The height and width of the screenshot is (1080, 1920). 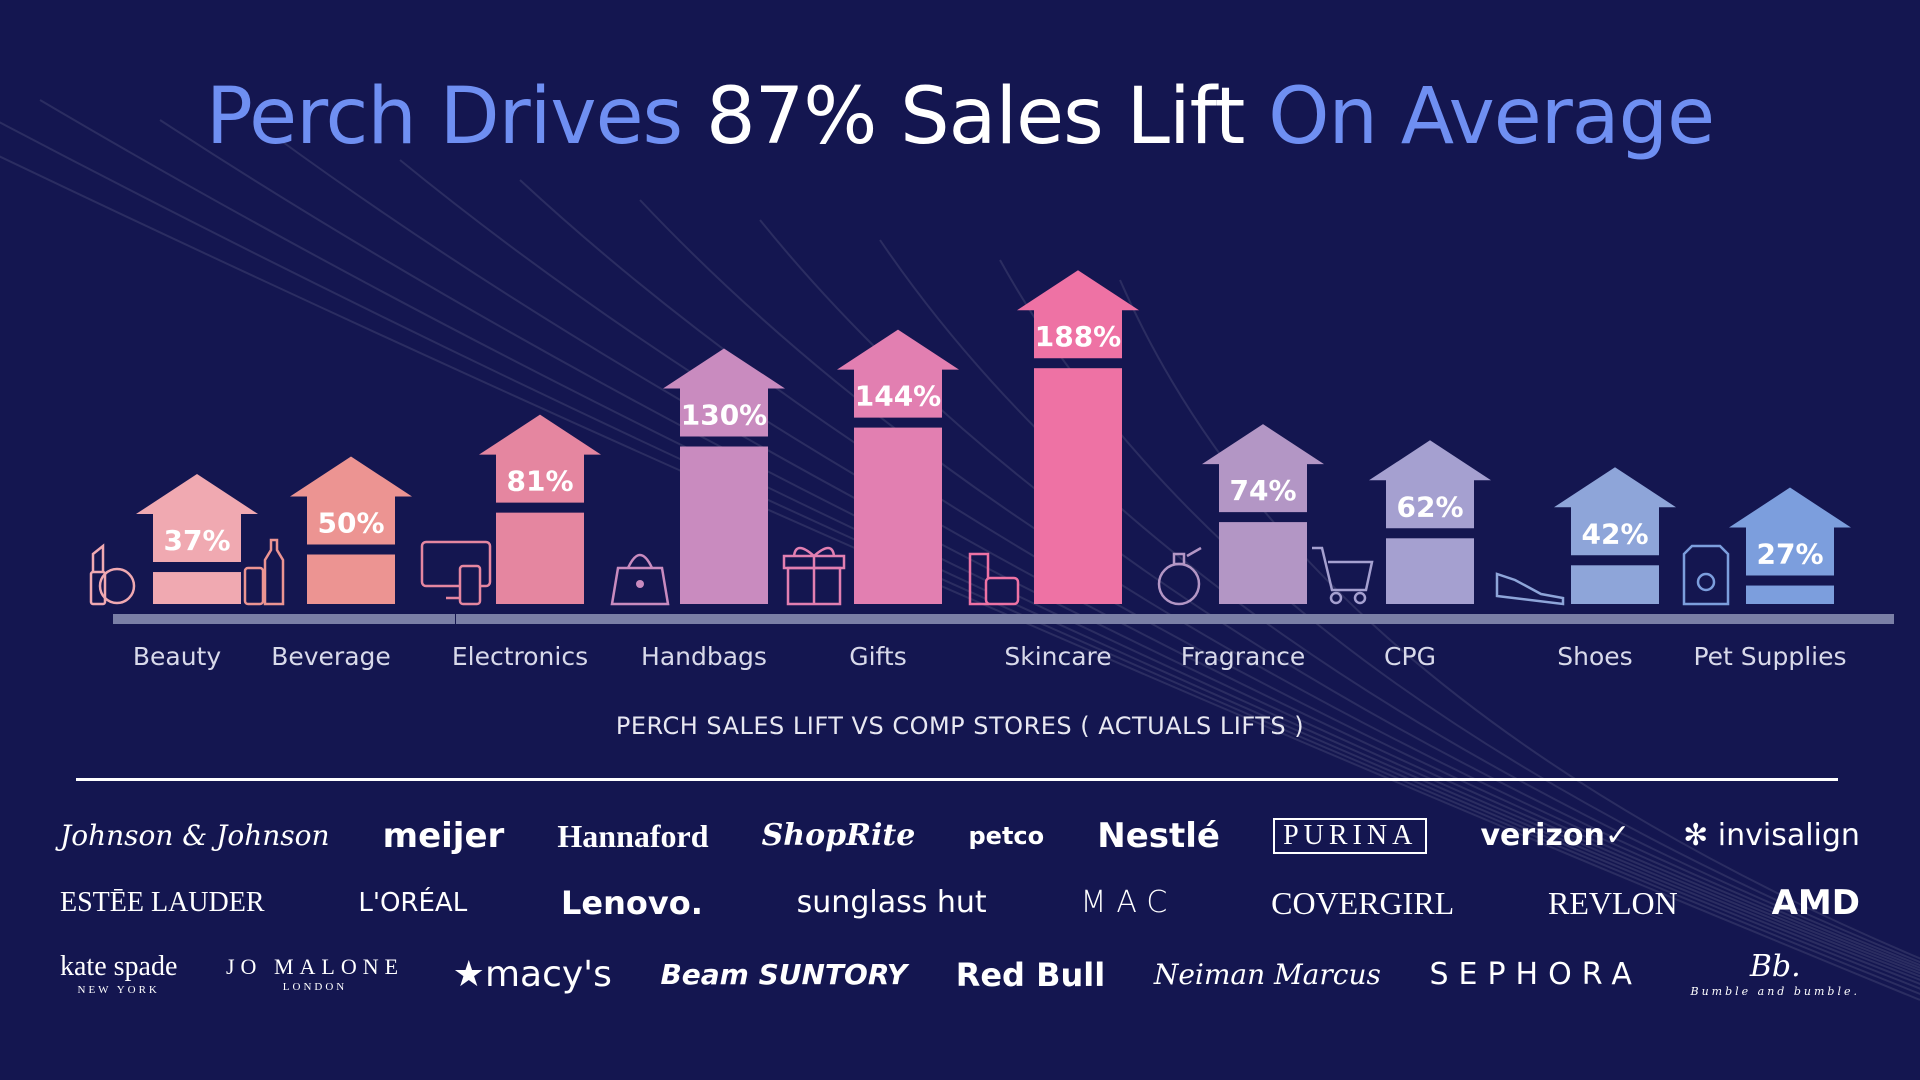 What do you see at coordinates (532, 974) in the screenshot?
I see `logo-text: ★macy's` at bounding box center [532, 974].